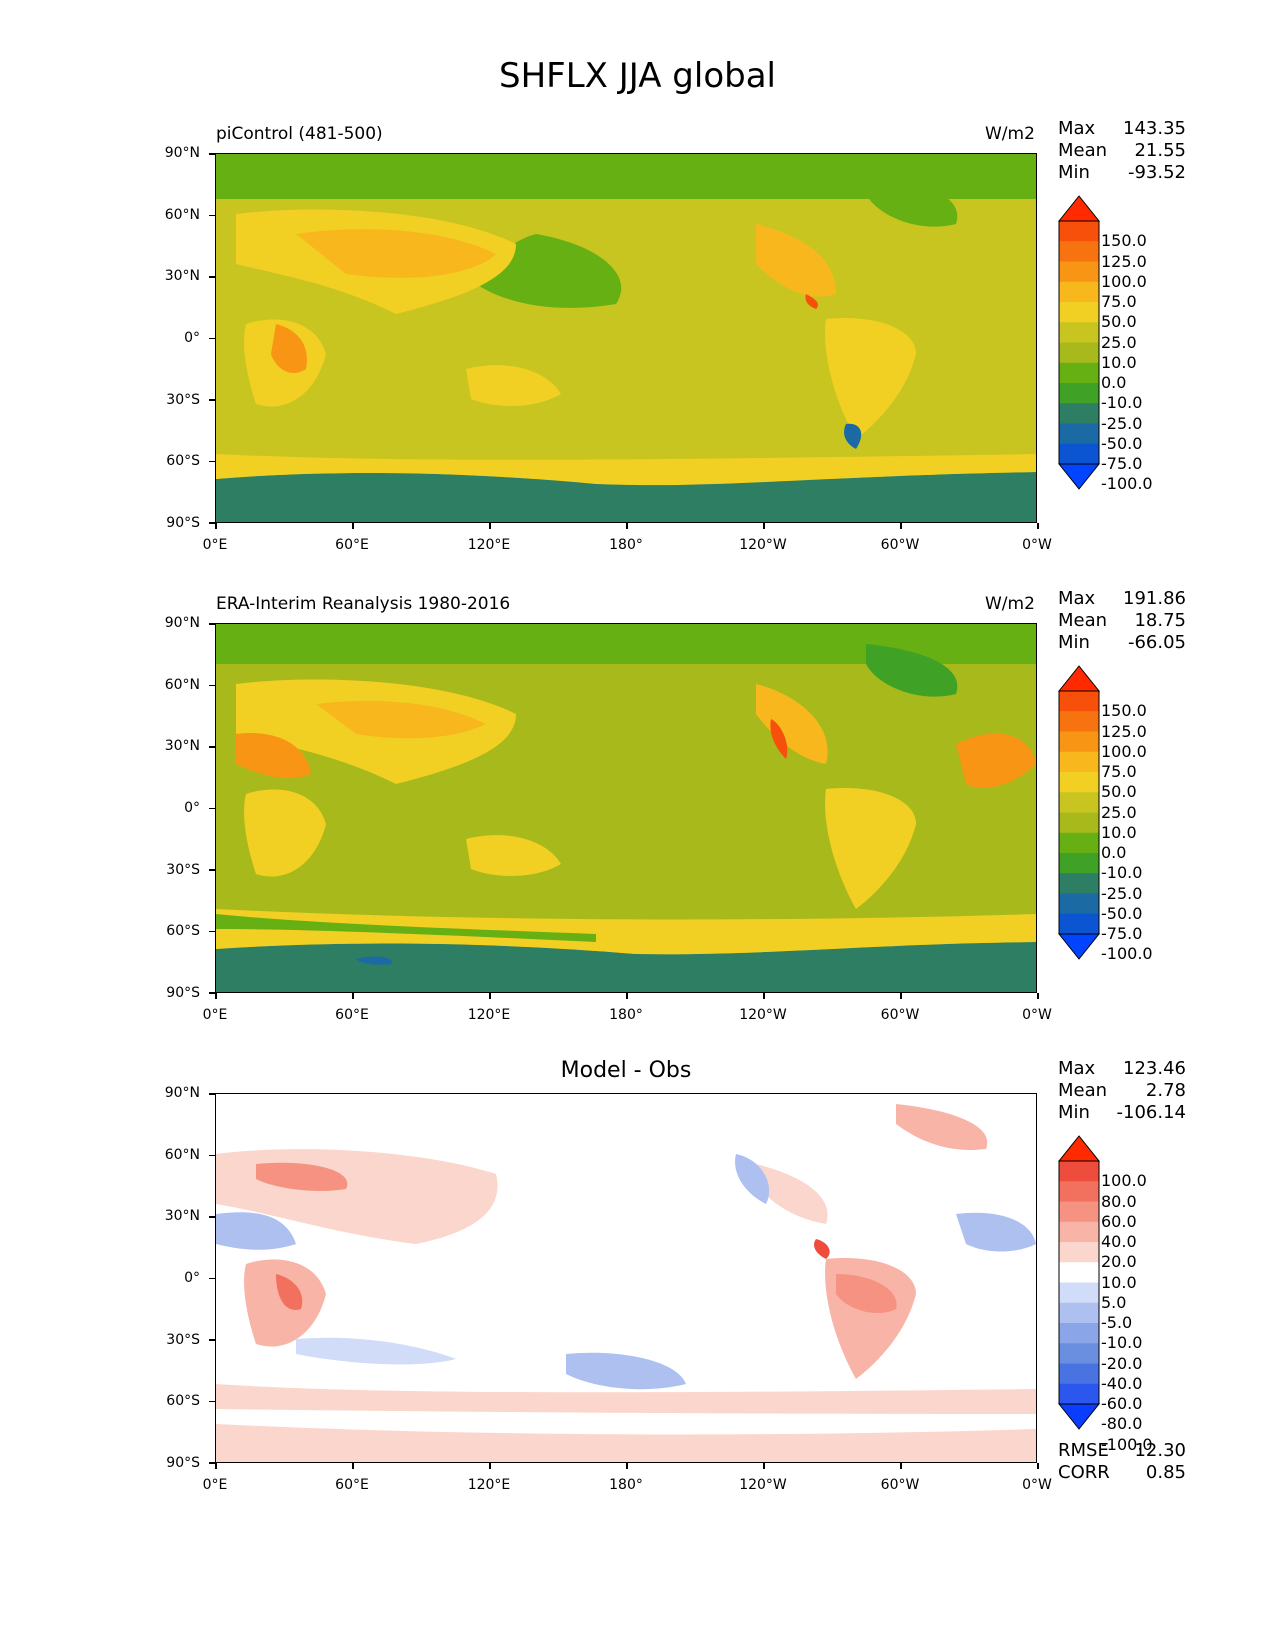 The image size is (1275, 1650). I want to click on lon-label: 60°E, so click(352, 545).